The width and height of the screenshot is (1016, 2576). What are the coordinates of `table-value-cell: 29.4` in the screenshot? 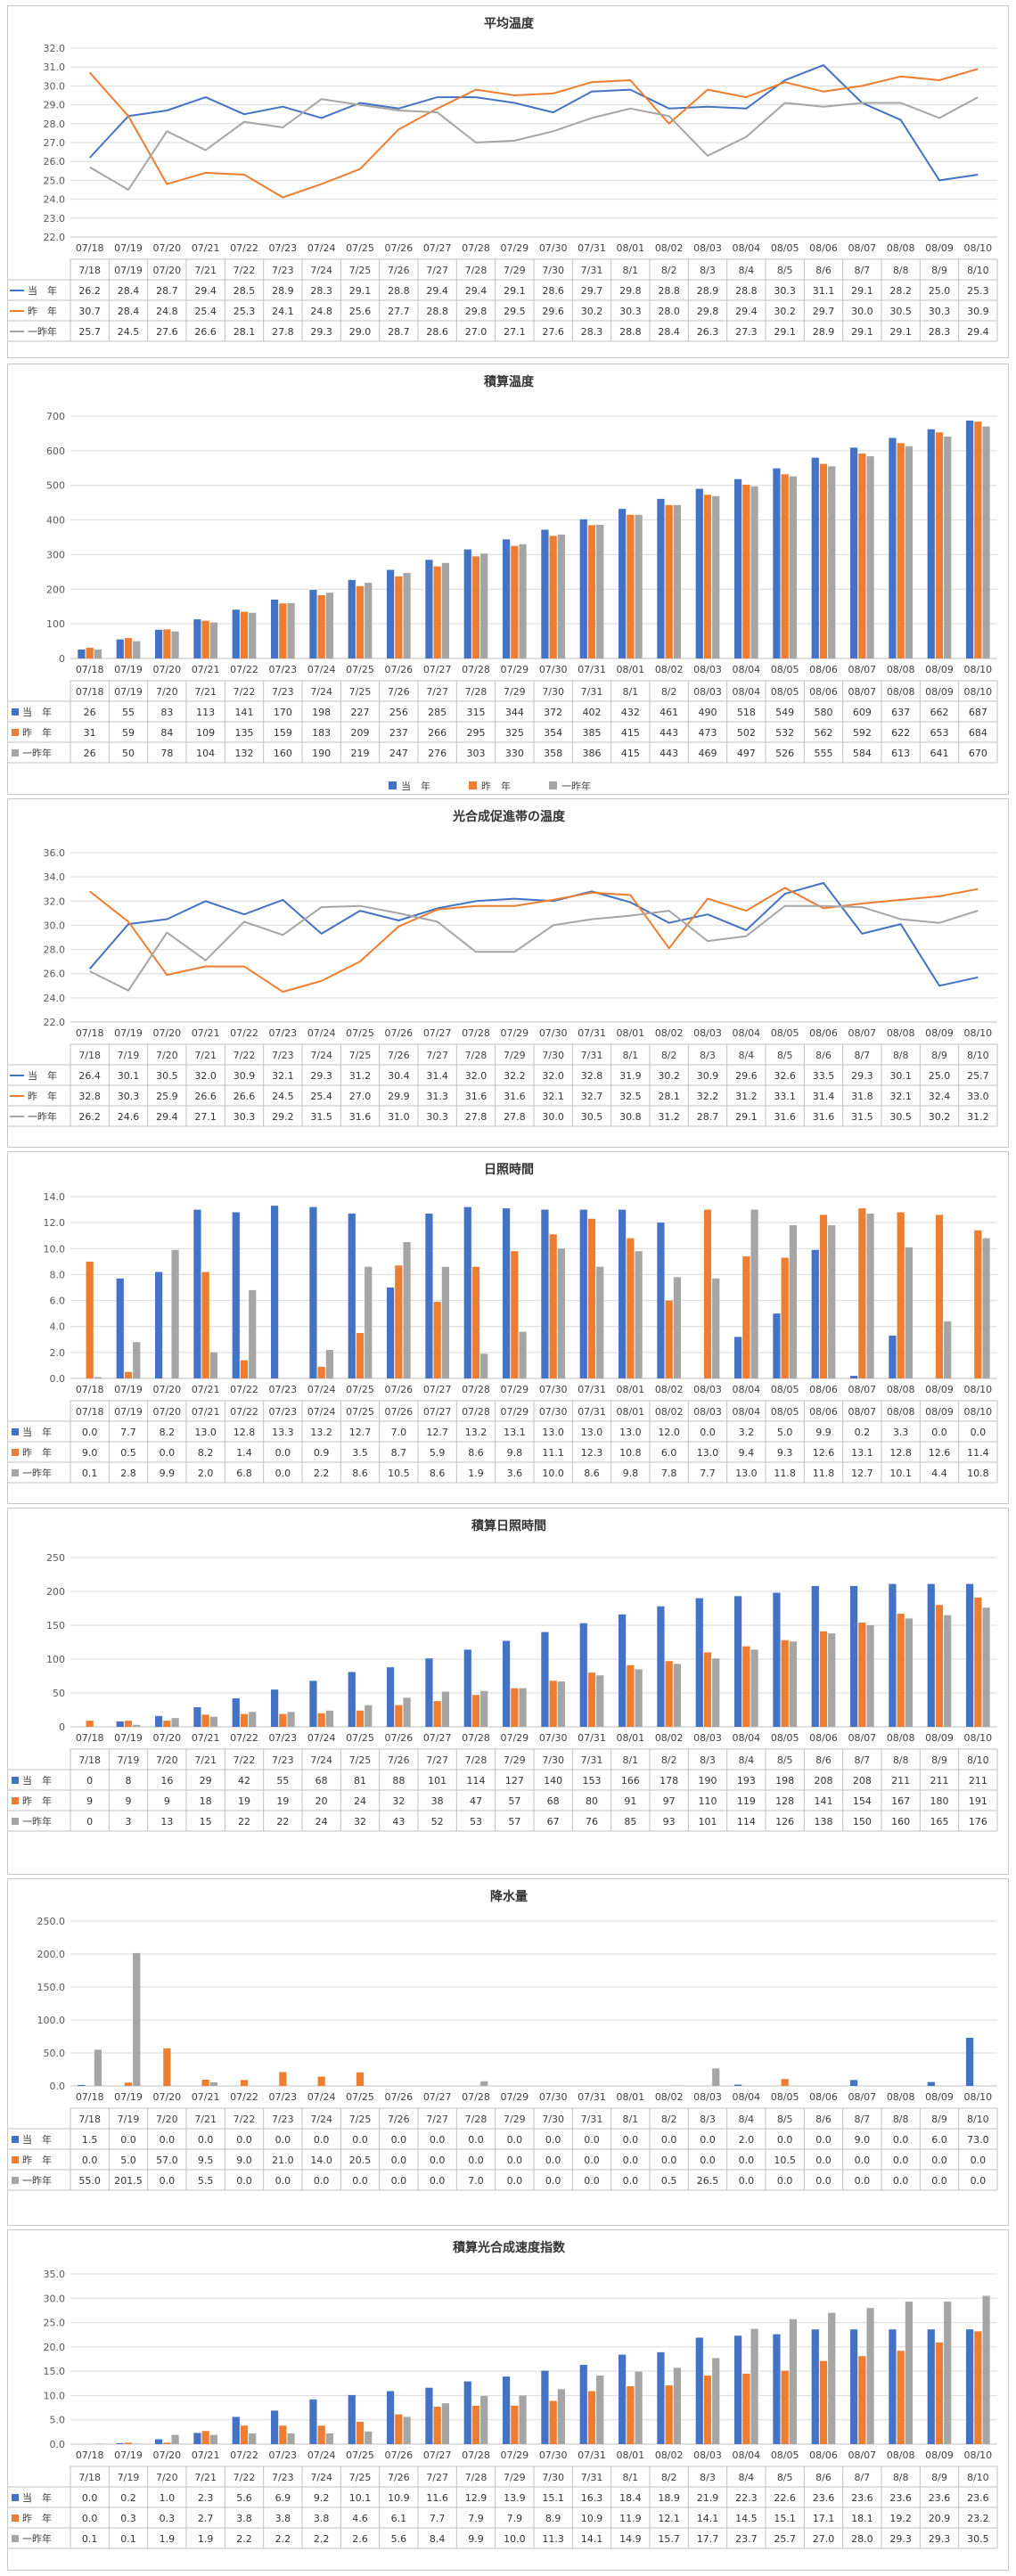 It's located at (476, 291).